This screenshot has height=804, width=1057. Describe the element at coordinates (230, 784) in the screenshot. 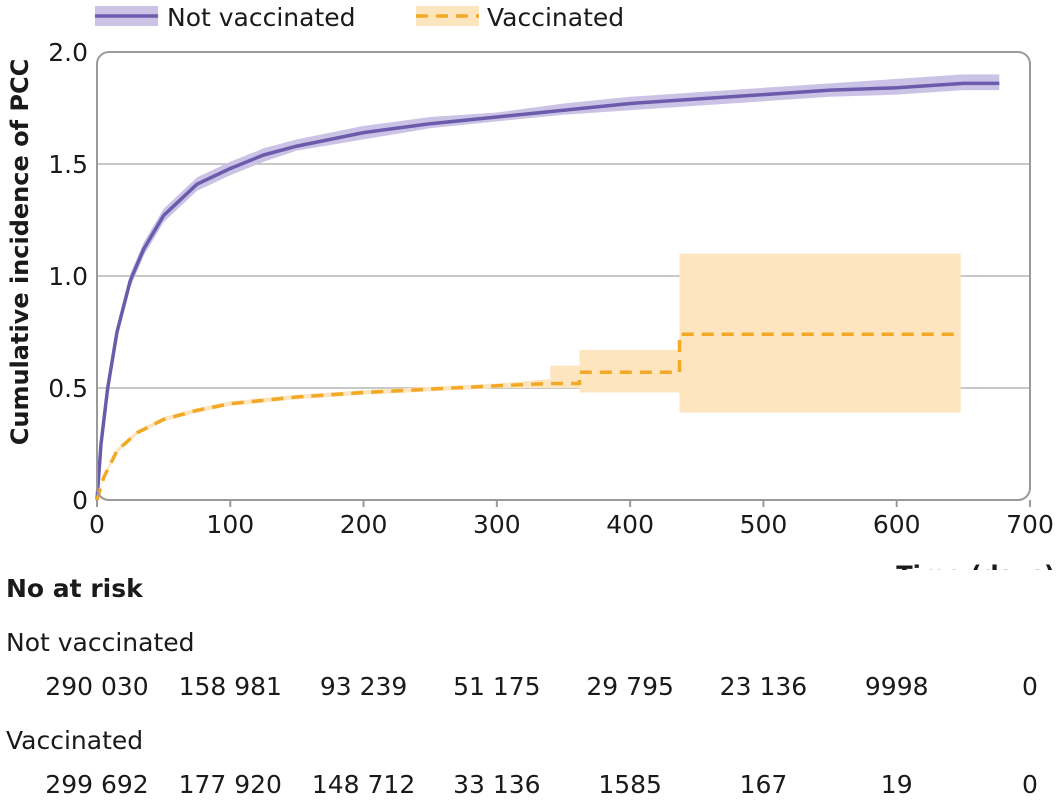

I see `risk-count: 177 920` at that location.